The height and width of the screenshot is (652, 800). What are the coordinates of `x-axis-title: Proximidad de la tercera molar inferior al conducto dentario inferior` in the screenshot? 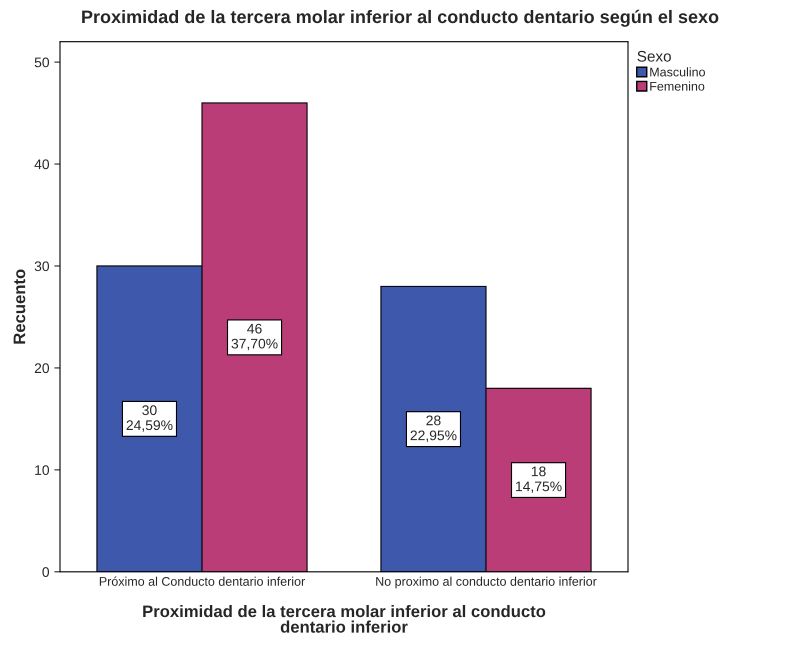 It's located at (344, 618).